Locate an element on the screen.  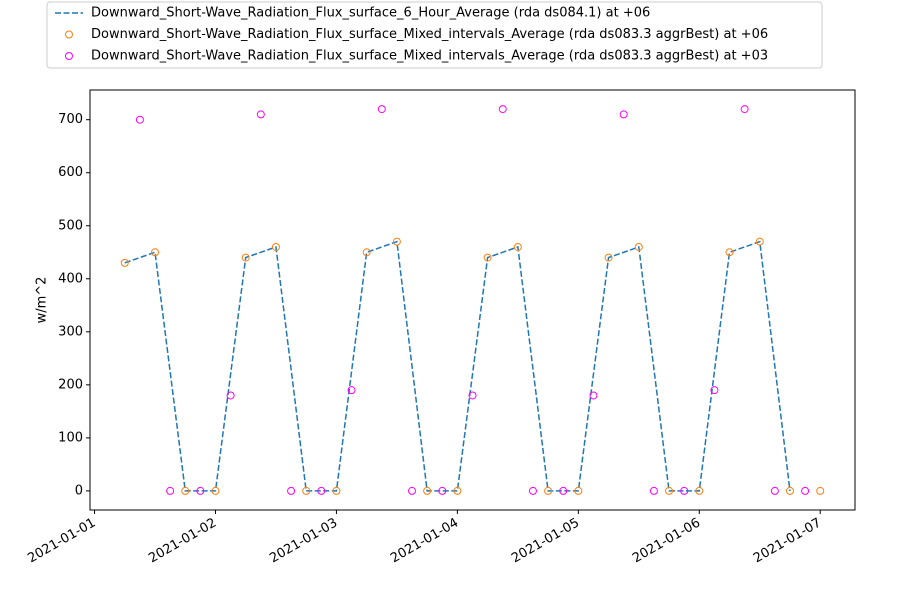
y-tick-label: 600 is located at coordinates (70, 172).